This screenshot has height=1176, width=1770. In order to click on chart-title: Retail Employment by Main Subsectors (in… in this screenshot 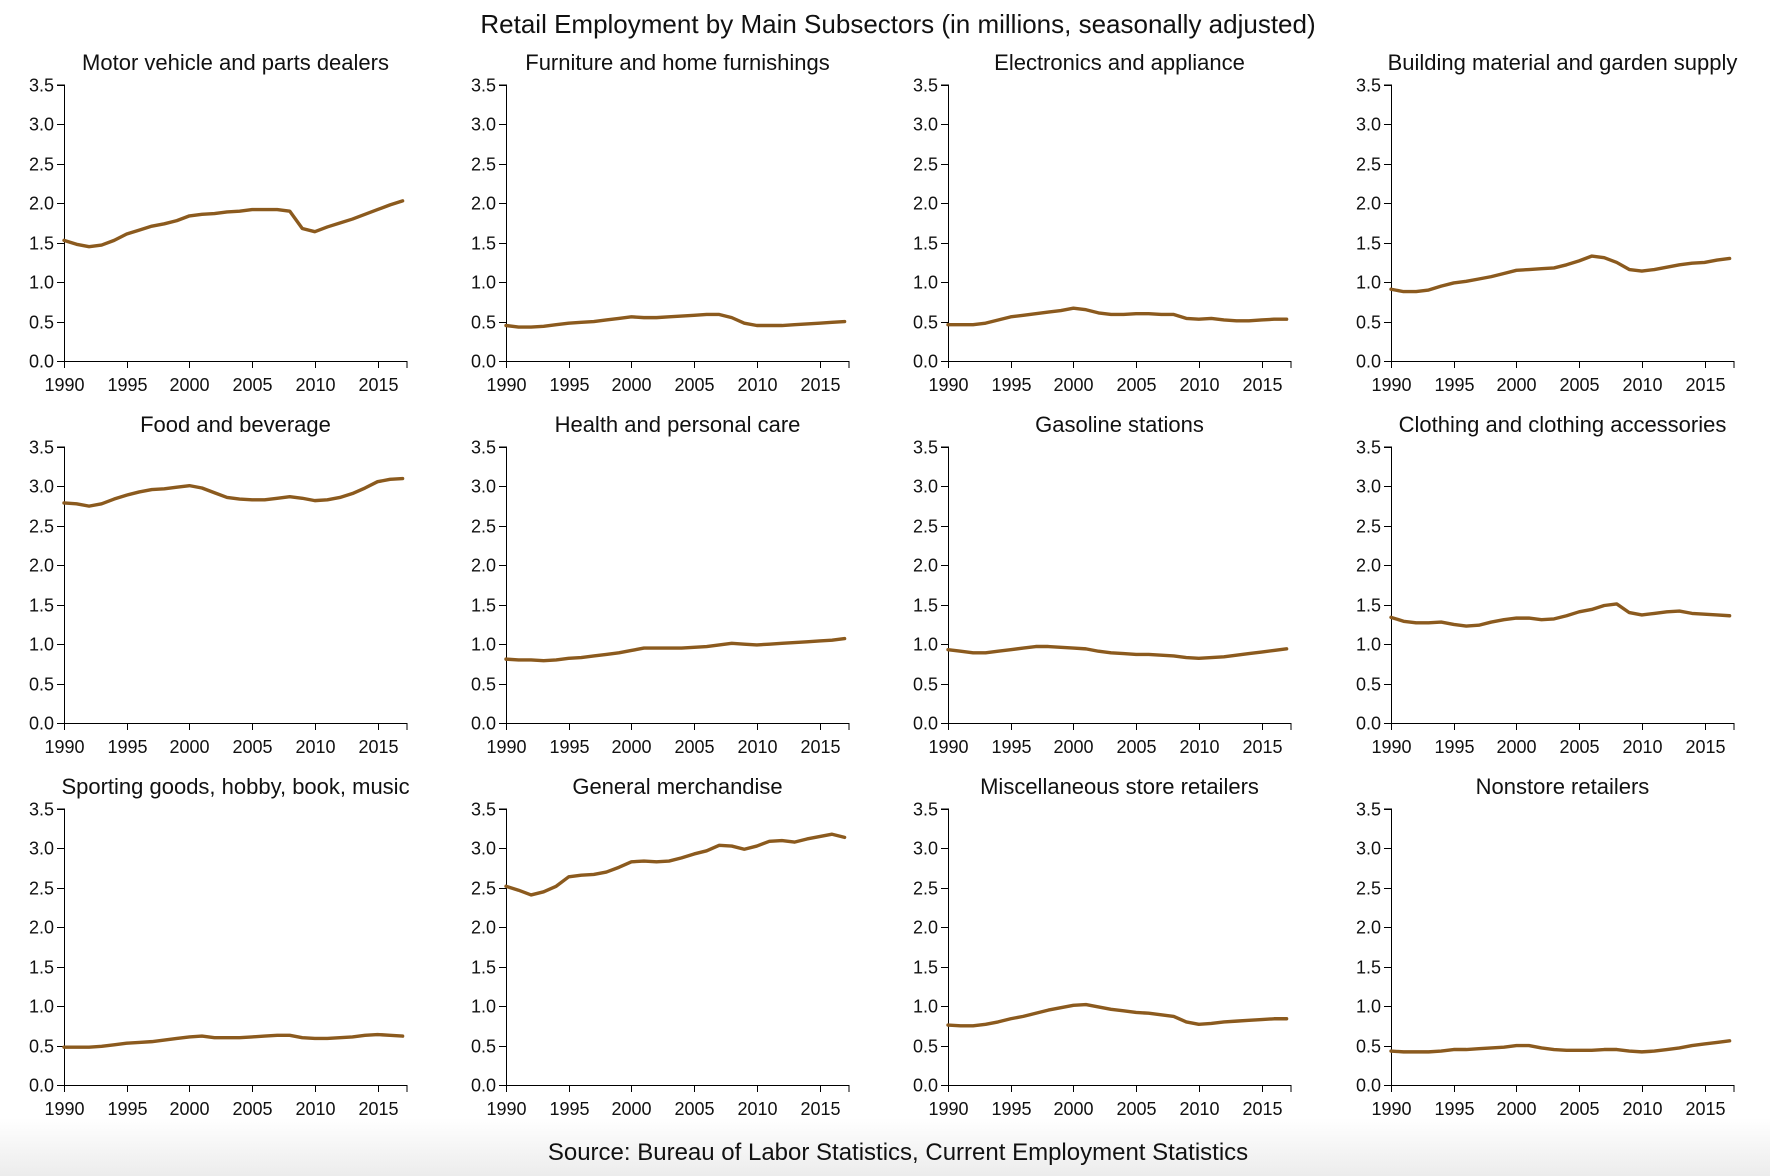, I will do `click(897, 24)`.